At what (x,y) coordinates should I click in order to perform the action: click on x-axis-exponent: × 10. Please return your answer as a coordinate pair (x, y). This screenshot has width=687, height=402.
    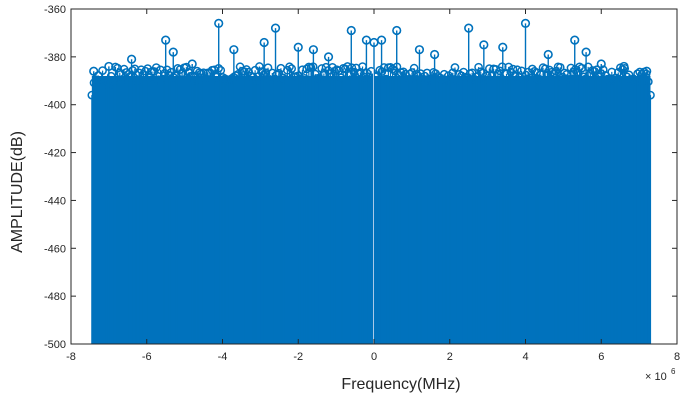
    Looking at the image, I should click on (656, 377).